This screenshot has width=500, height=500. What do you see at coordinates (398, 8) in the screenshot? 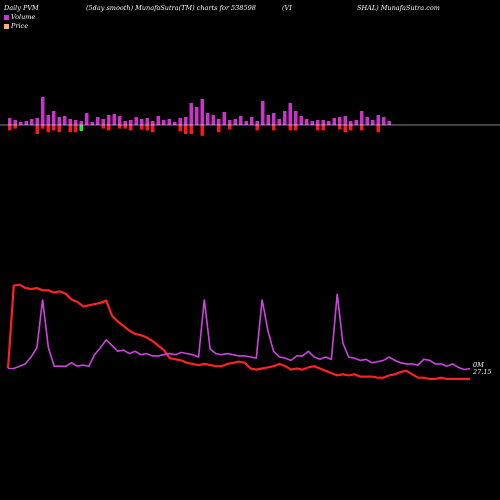
I see `chart-header-part2: SHAL) MunafaSutra.com` at bounding box center [398, 8].